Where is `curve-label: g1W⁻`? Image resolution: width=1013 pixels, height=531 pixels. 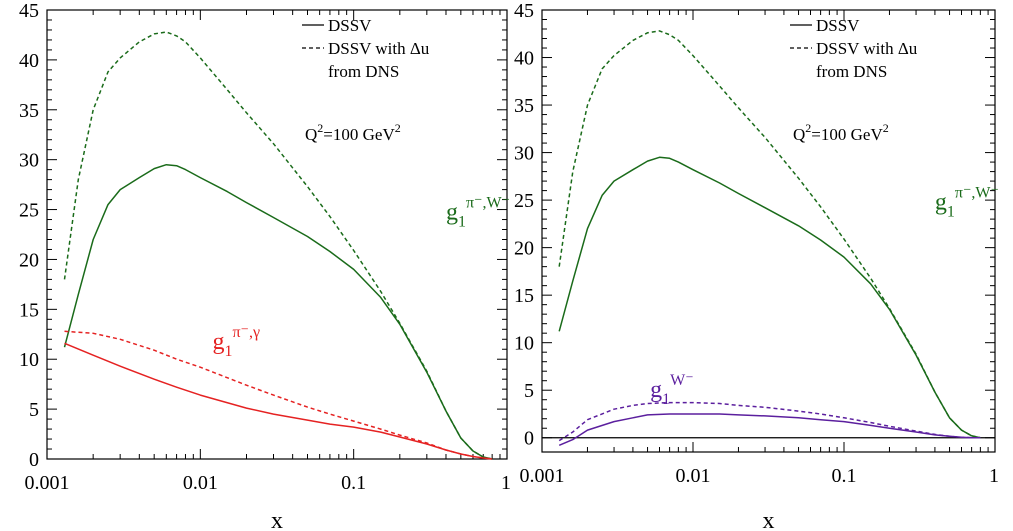 curve-label: g1W⁻ is located at coordinates (672, 390).